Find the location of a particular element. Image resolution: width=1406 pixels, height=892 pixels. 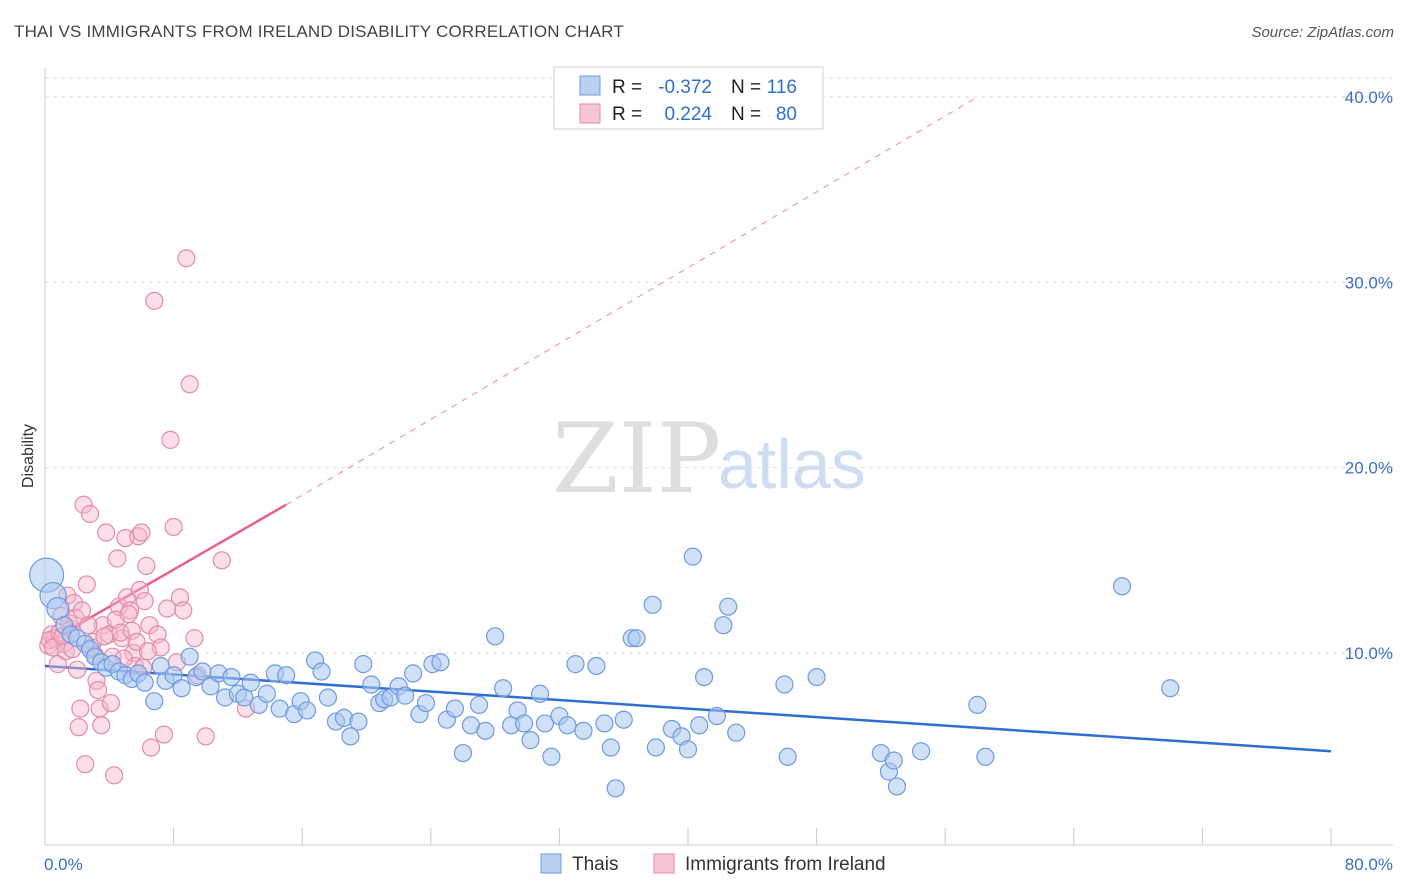

x-tick-label-max: 80.0% is located at coordinates (1369, 864).